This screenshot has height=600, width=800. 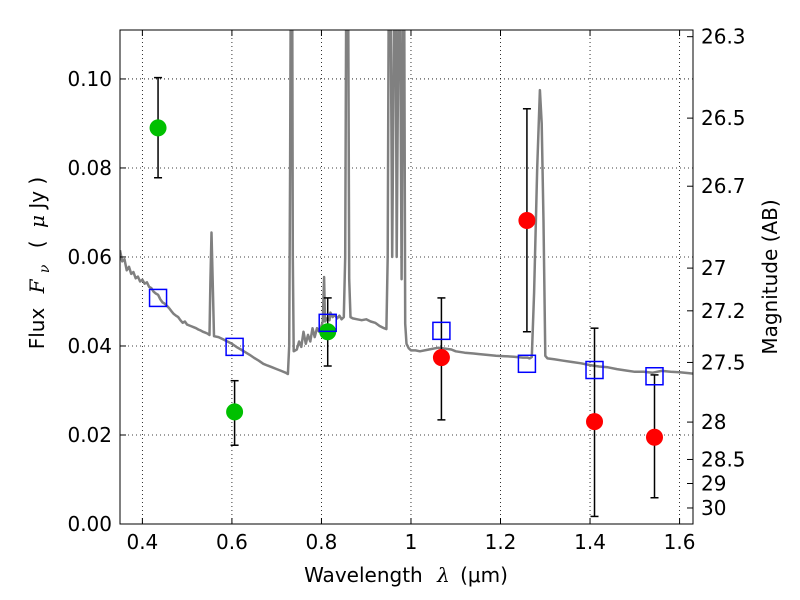 I want to click on x-tick-label: 1, so click(x=411, y=542).